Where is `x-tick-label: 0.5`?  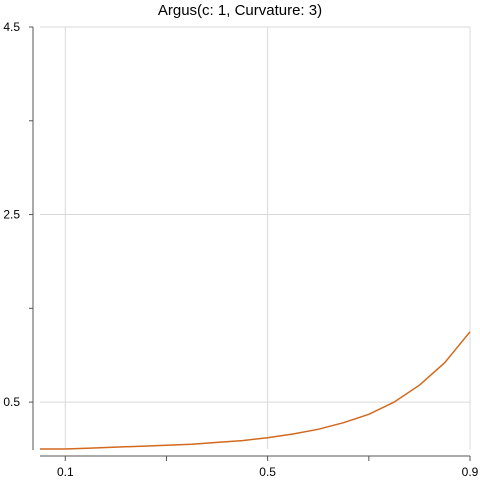
x-tick-label: 0.5 is located at coordinates (267, 472).